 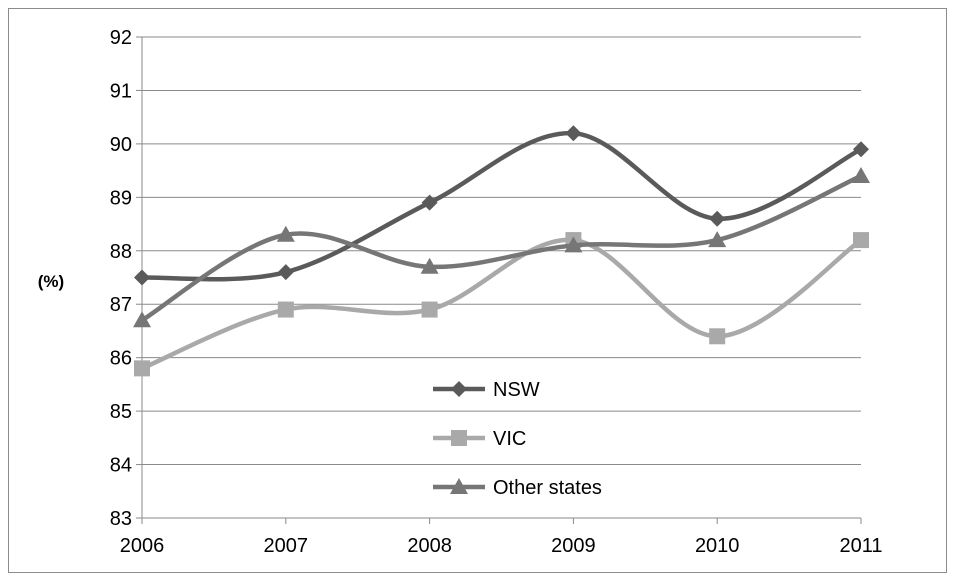 What do you see at coordinates (121, 519) in the screenshot?
I see `y-tick-label: 83` at bounding box center [121, 519].